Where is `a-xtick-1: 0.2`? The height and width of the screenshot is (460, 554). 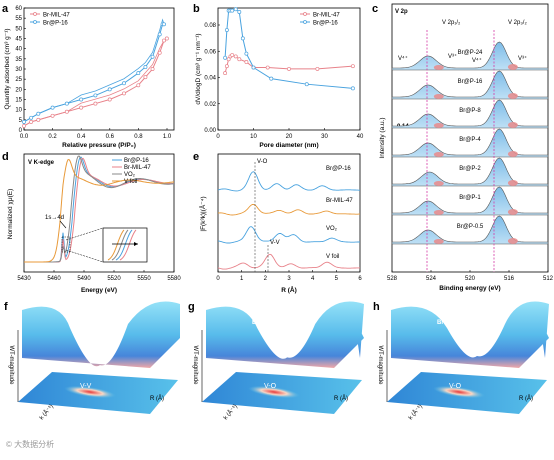
a-xtick-1: 0.2 is located at coordinates (52, 137).